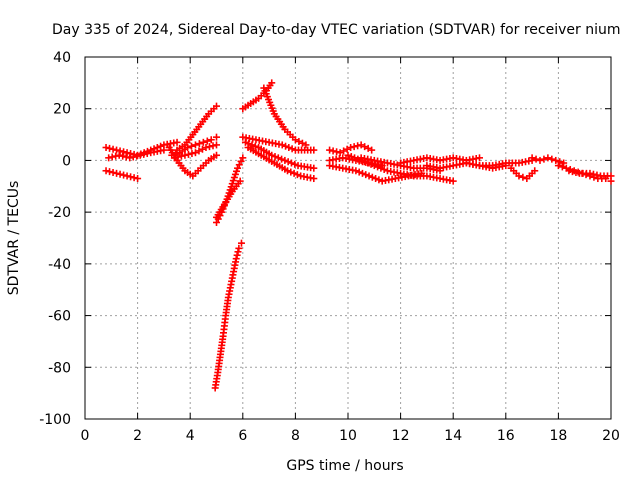 The image size is (640, 480). I want to click on x-tick-label: 4, so click(190, 436).